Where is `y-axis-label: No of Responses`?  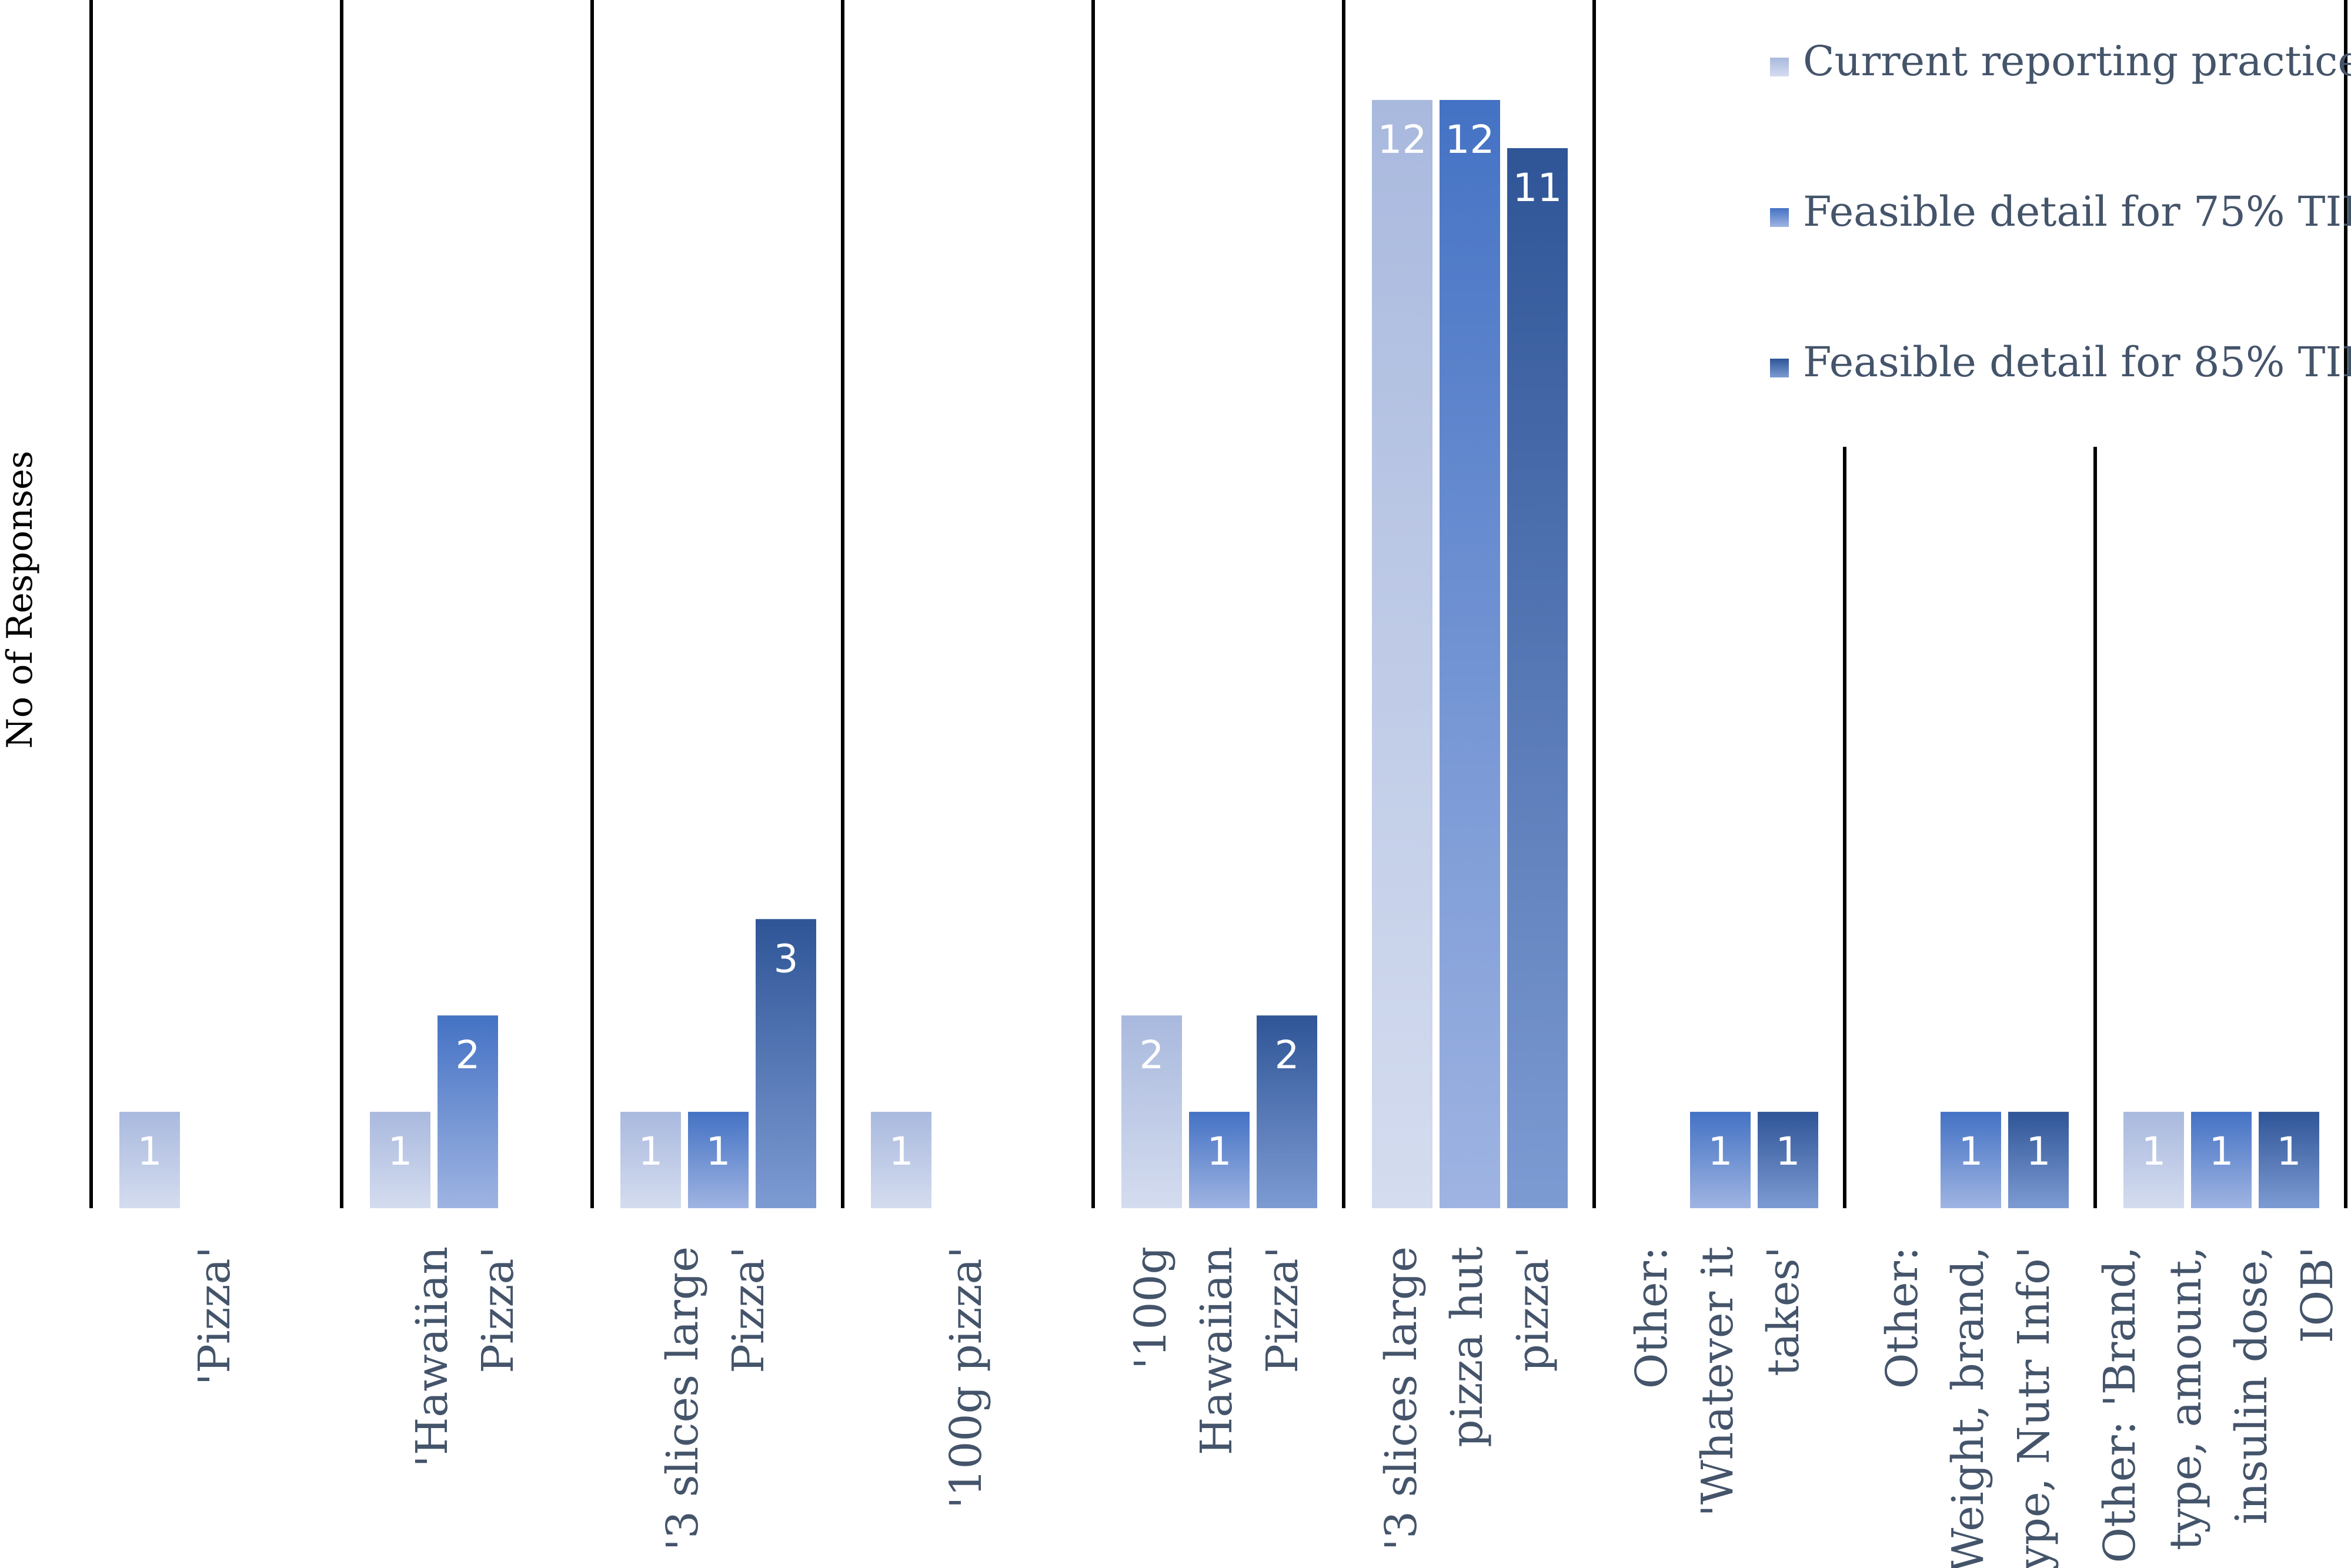
y-axis-label: No of Responses is located at coordinates (20, 600).